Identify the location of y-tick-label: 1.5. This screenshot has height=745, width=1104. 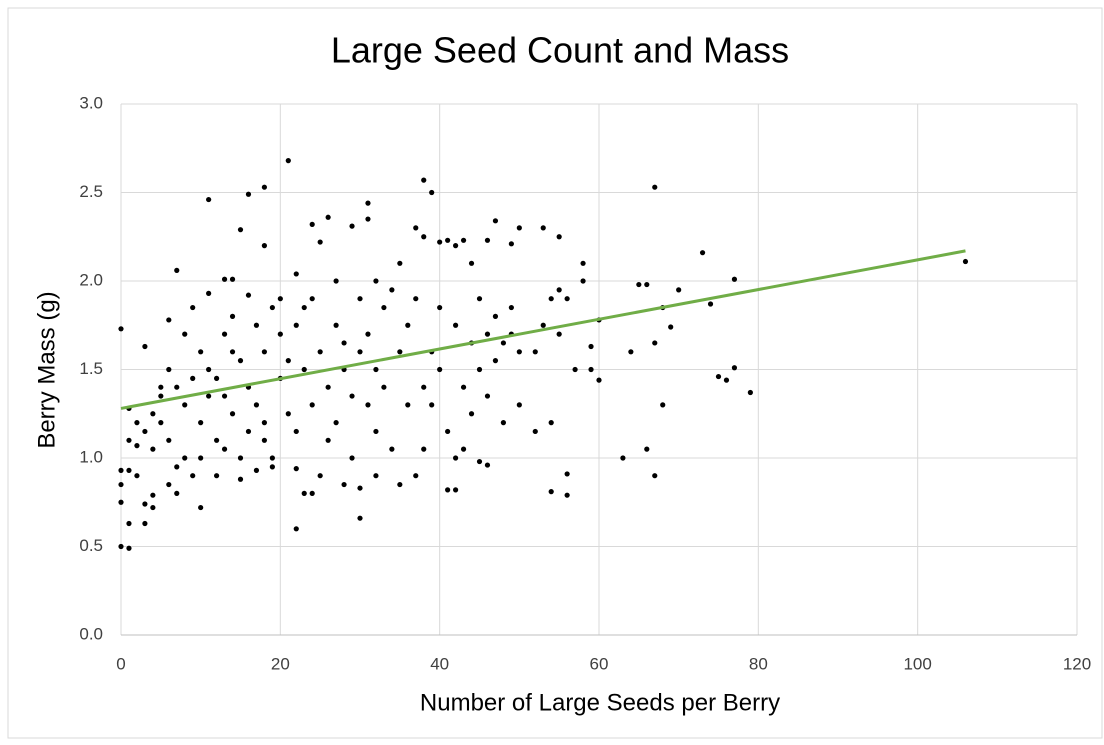
(91, 368).